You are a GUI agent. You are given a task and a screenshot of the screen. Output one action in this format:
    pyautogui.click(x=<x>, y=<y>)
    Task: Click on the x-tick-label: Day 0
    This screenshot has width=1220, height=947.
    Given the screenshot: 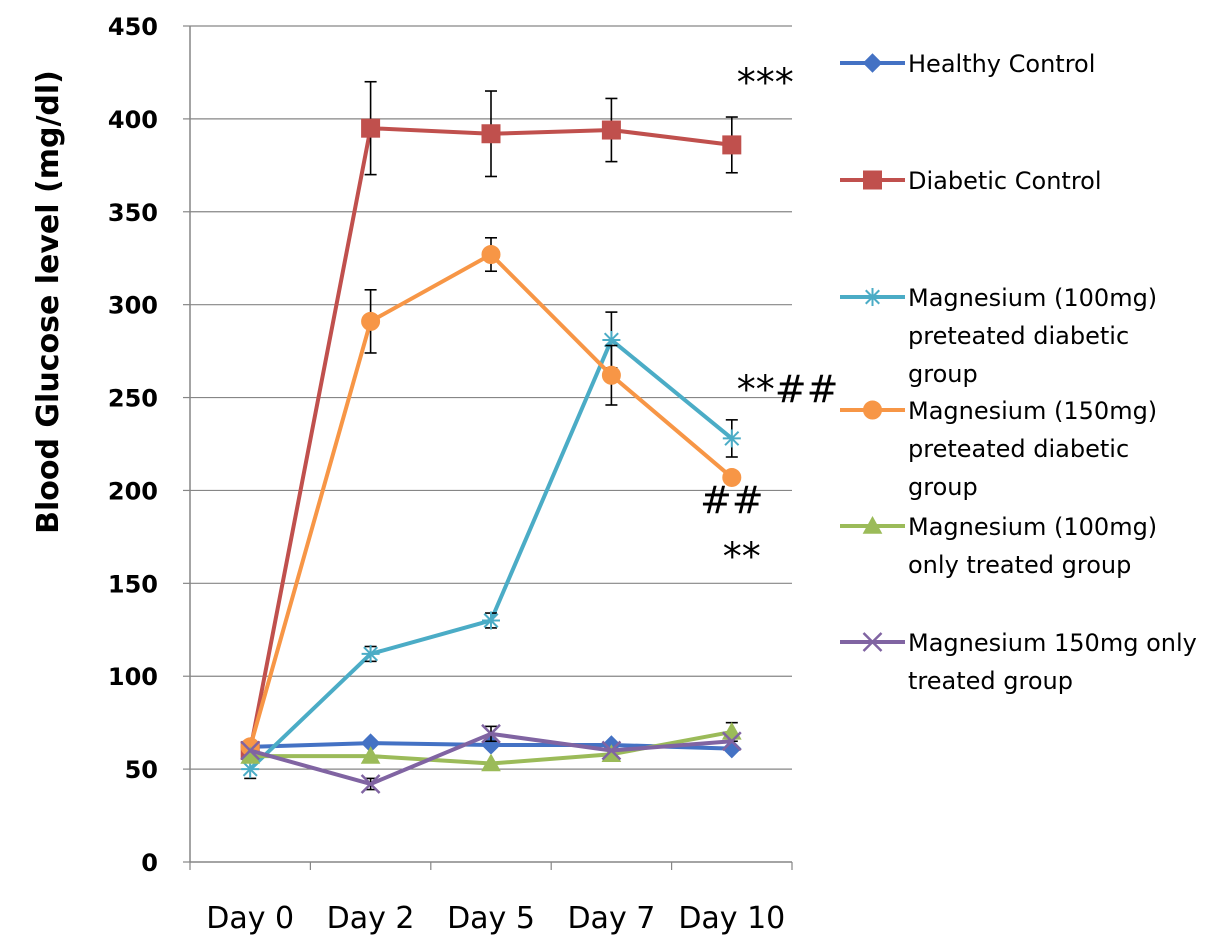 What is the action you would take?
    pyautogui.click(x=250, y=918)
    